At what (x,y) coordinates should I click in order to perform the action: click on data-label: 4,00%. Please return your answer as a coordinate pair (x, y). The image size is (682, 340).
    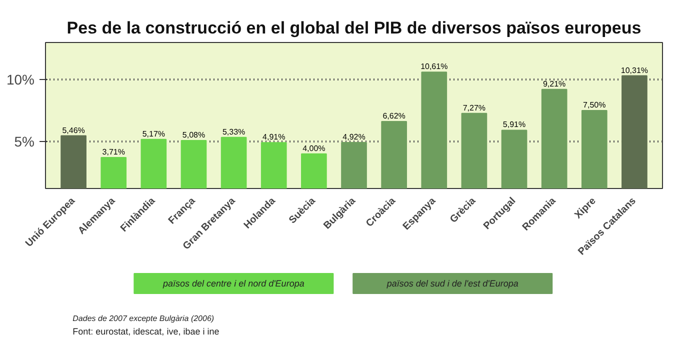
    Looking at the image, I should click on (314, 148).